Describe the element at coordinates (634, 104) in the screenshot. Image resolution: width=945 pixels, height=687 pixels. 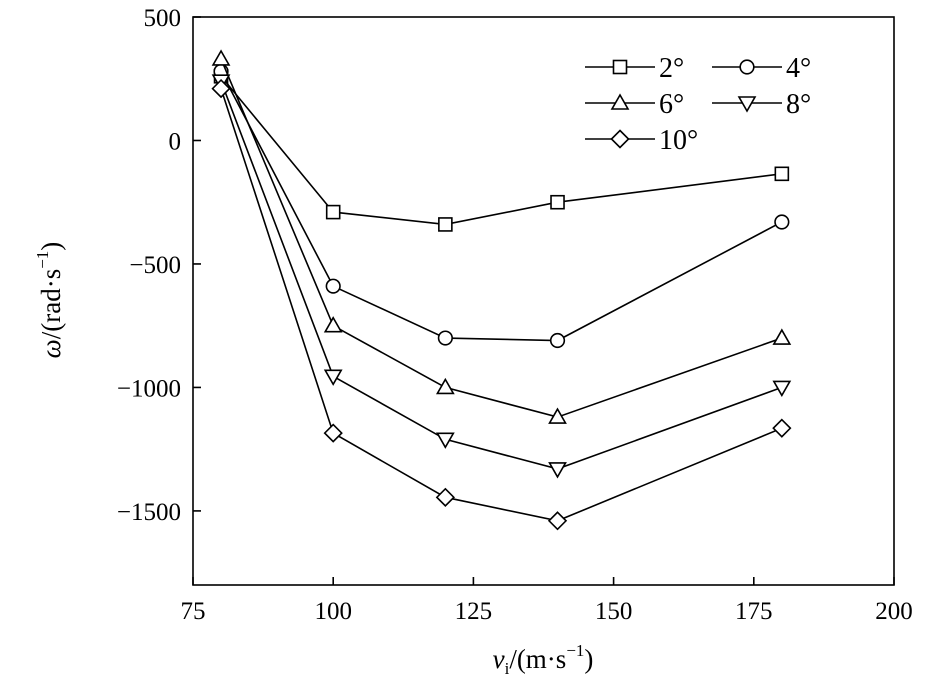
I see `legend-item: 6°` at that location.